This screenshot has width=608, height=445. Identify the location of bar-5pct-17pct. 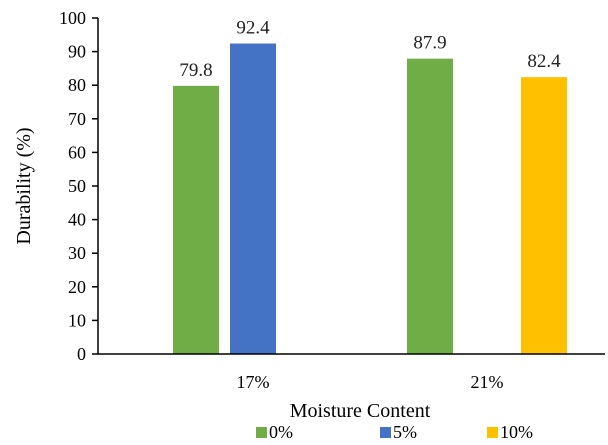
(253, 198).